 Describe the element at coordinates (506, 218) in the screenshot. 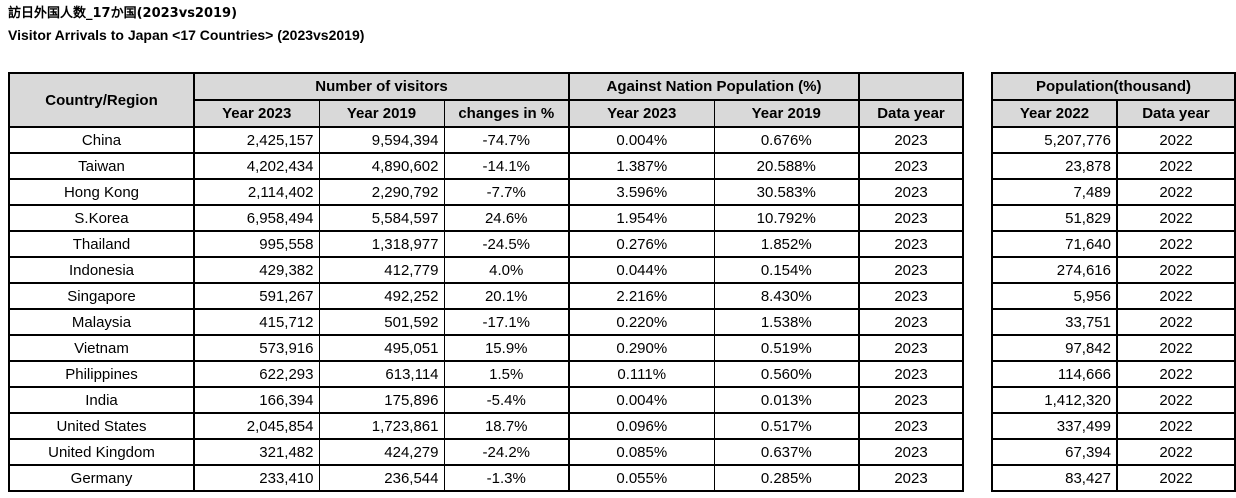

I see `change-pct-cell: 24.6%` at that location.